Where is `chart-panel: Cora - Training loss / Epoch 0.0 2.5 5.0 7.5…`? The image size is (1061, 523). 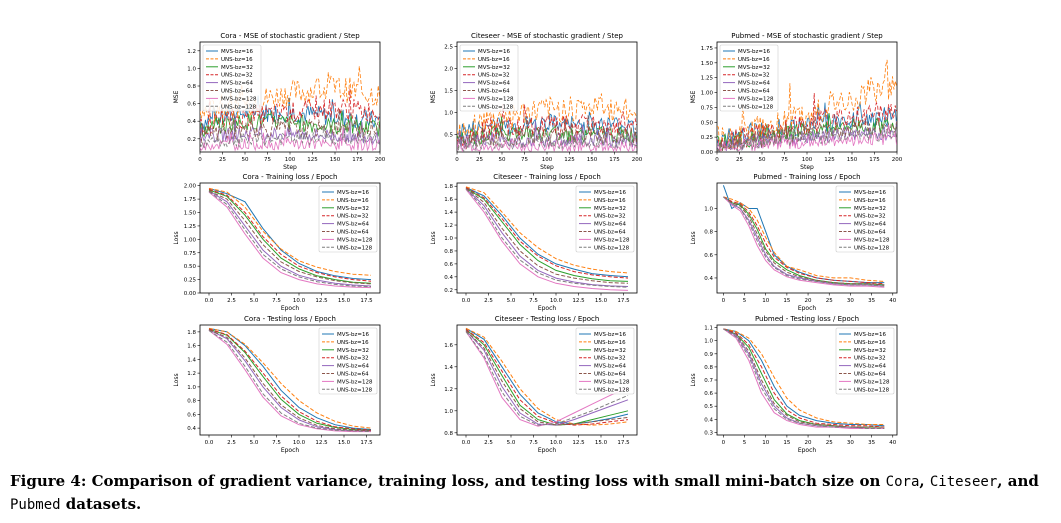
chart-panel: Cora - Training loss / Epoch 0.0 2.5 5.0 7.5… is located at coordinates (277, 242).